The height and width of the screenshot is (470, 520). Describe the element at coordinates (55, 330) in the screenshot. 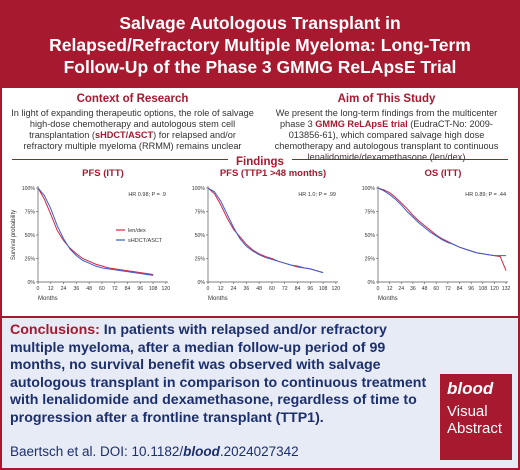

I see `conclusions-label: Conclusions:` at that location.